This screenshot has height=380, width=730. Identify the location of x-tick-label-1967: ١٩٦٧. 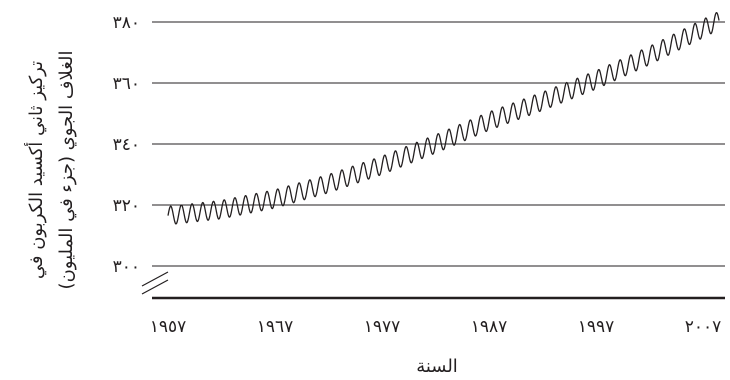
(275, 327).